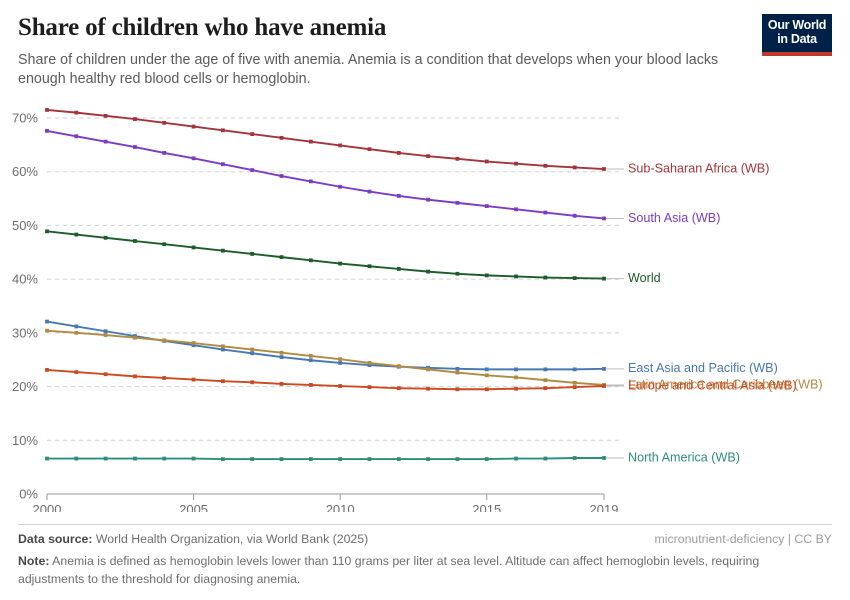  Describe the element at coordinates (663, 218) in the screenshot. I see `legend-entry: South Asia (WB)` at that location.